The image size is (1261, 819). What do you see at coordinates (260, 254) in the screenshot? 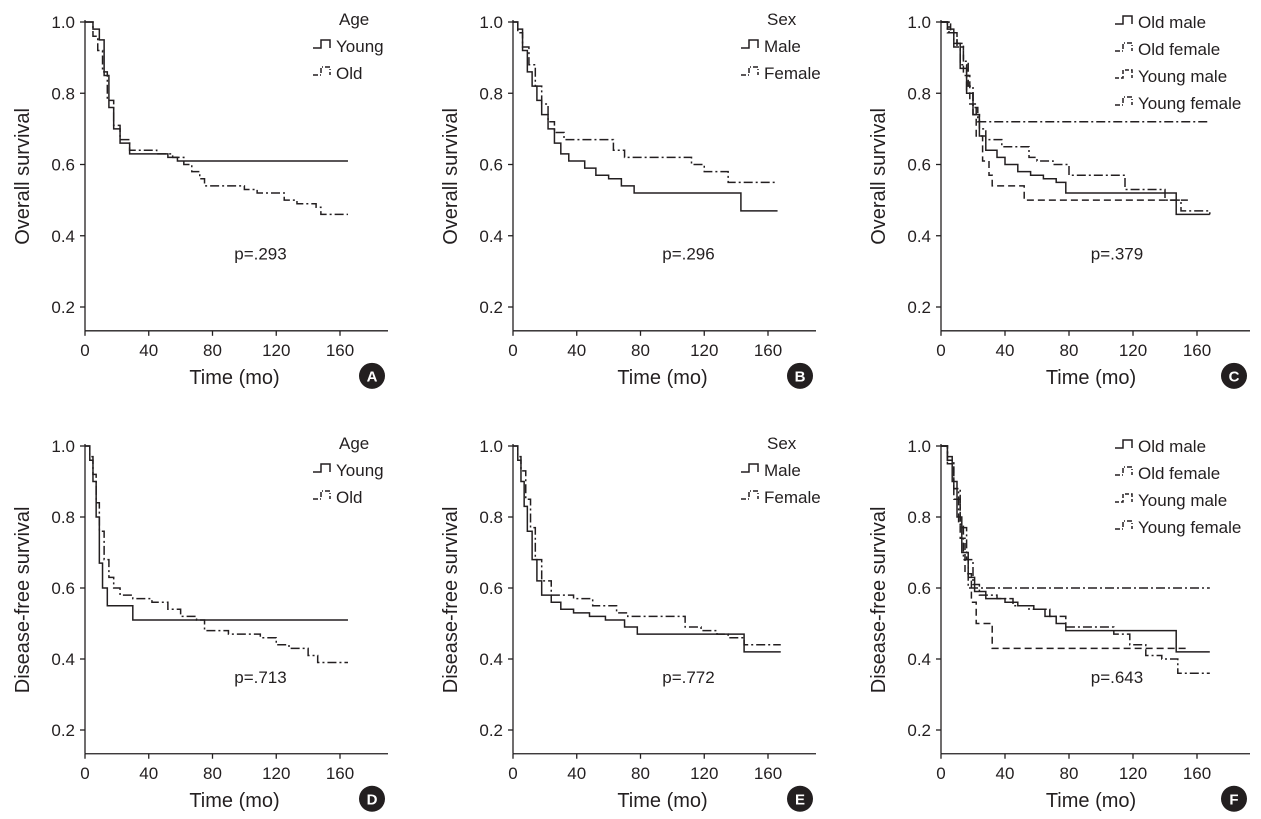
I see `p-value: p=.293` at bounding box center [260, 254].